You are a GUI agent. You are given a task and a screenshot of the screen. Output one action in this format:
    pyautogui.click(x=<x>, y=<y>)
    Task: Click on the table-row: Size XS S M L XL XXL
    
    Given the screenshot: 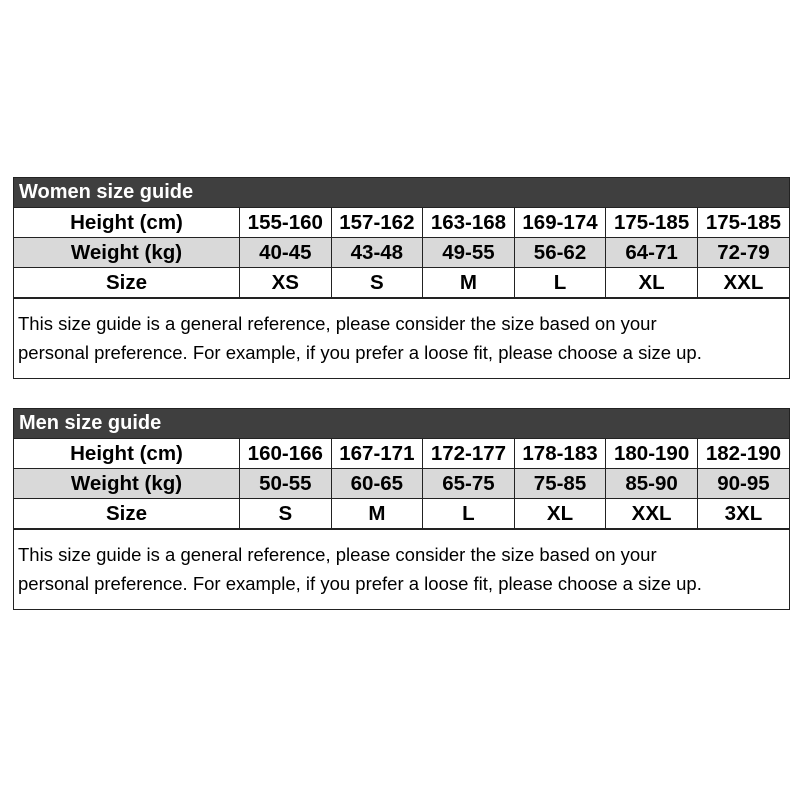 What is the action you would take?
    pyautogui.click(x=401, y=282)
    